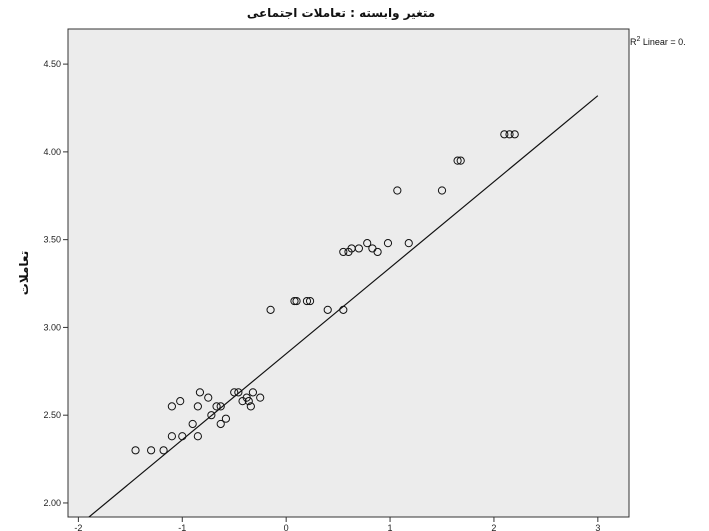  What do you see at coordinates (52, 240) in the screenshot?
I see `y-tick-label: 3.50` at bounding box center [52, 240].